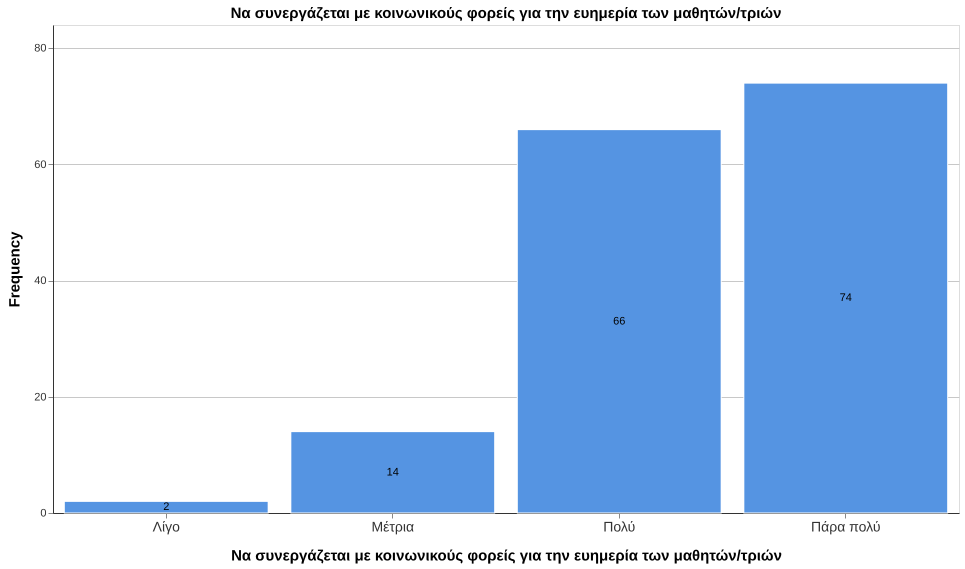 Image resolution: width=965 pixels, height=569 pixels. Describe the element at coordinates (166, 526) in the screenshot. I see `x-tick-label: Λίγο` at that location.